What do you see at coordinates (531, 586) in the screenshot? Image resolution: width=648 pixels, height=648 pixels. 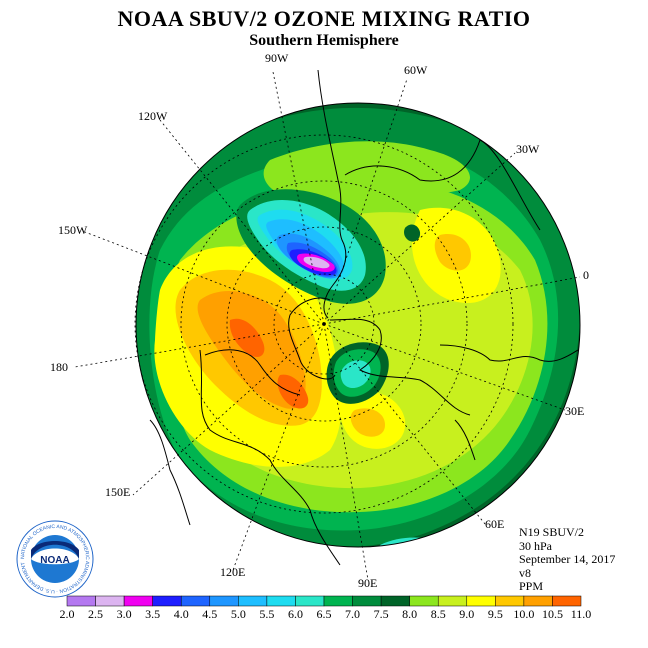 I see `info-units: PPM` at bounding box center [531, 586].